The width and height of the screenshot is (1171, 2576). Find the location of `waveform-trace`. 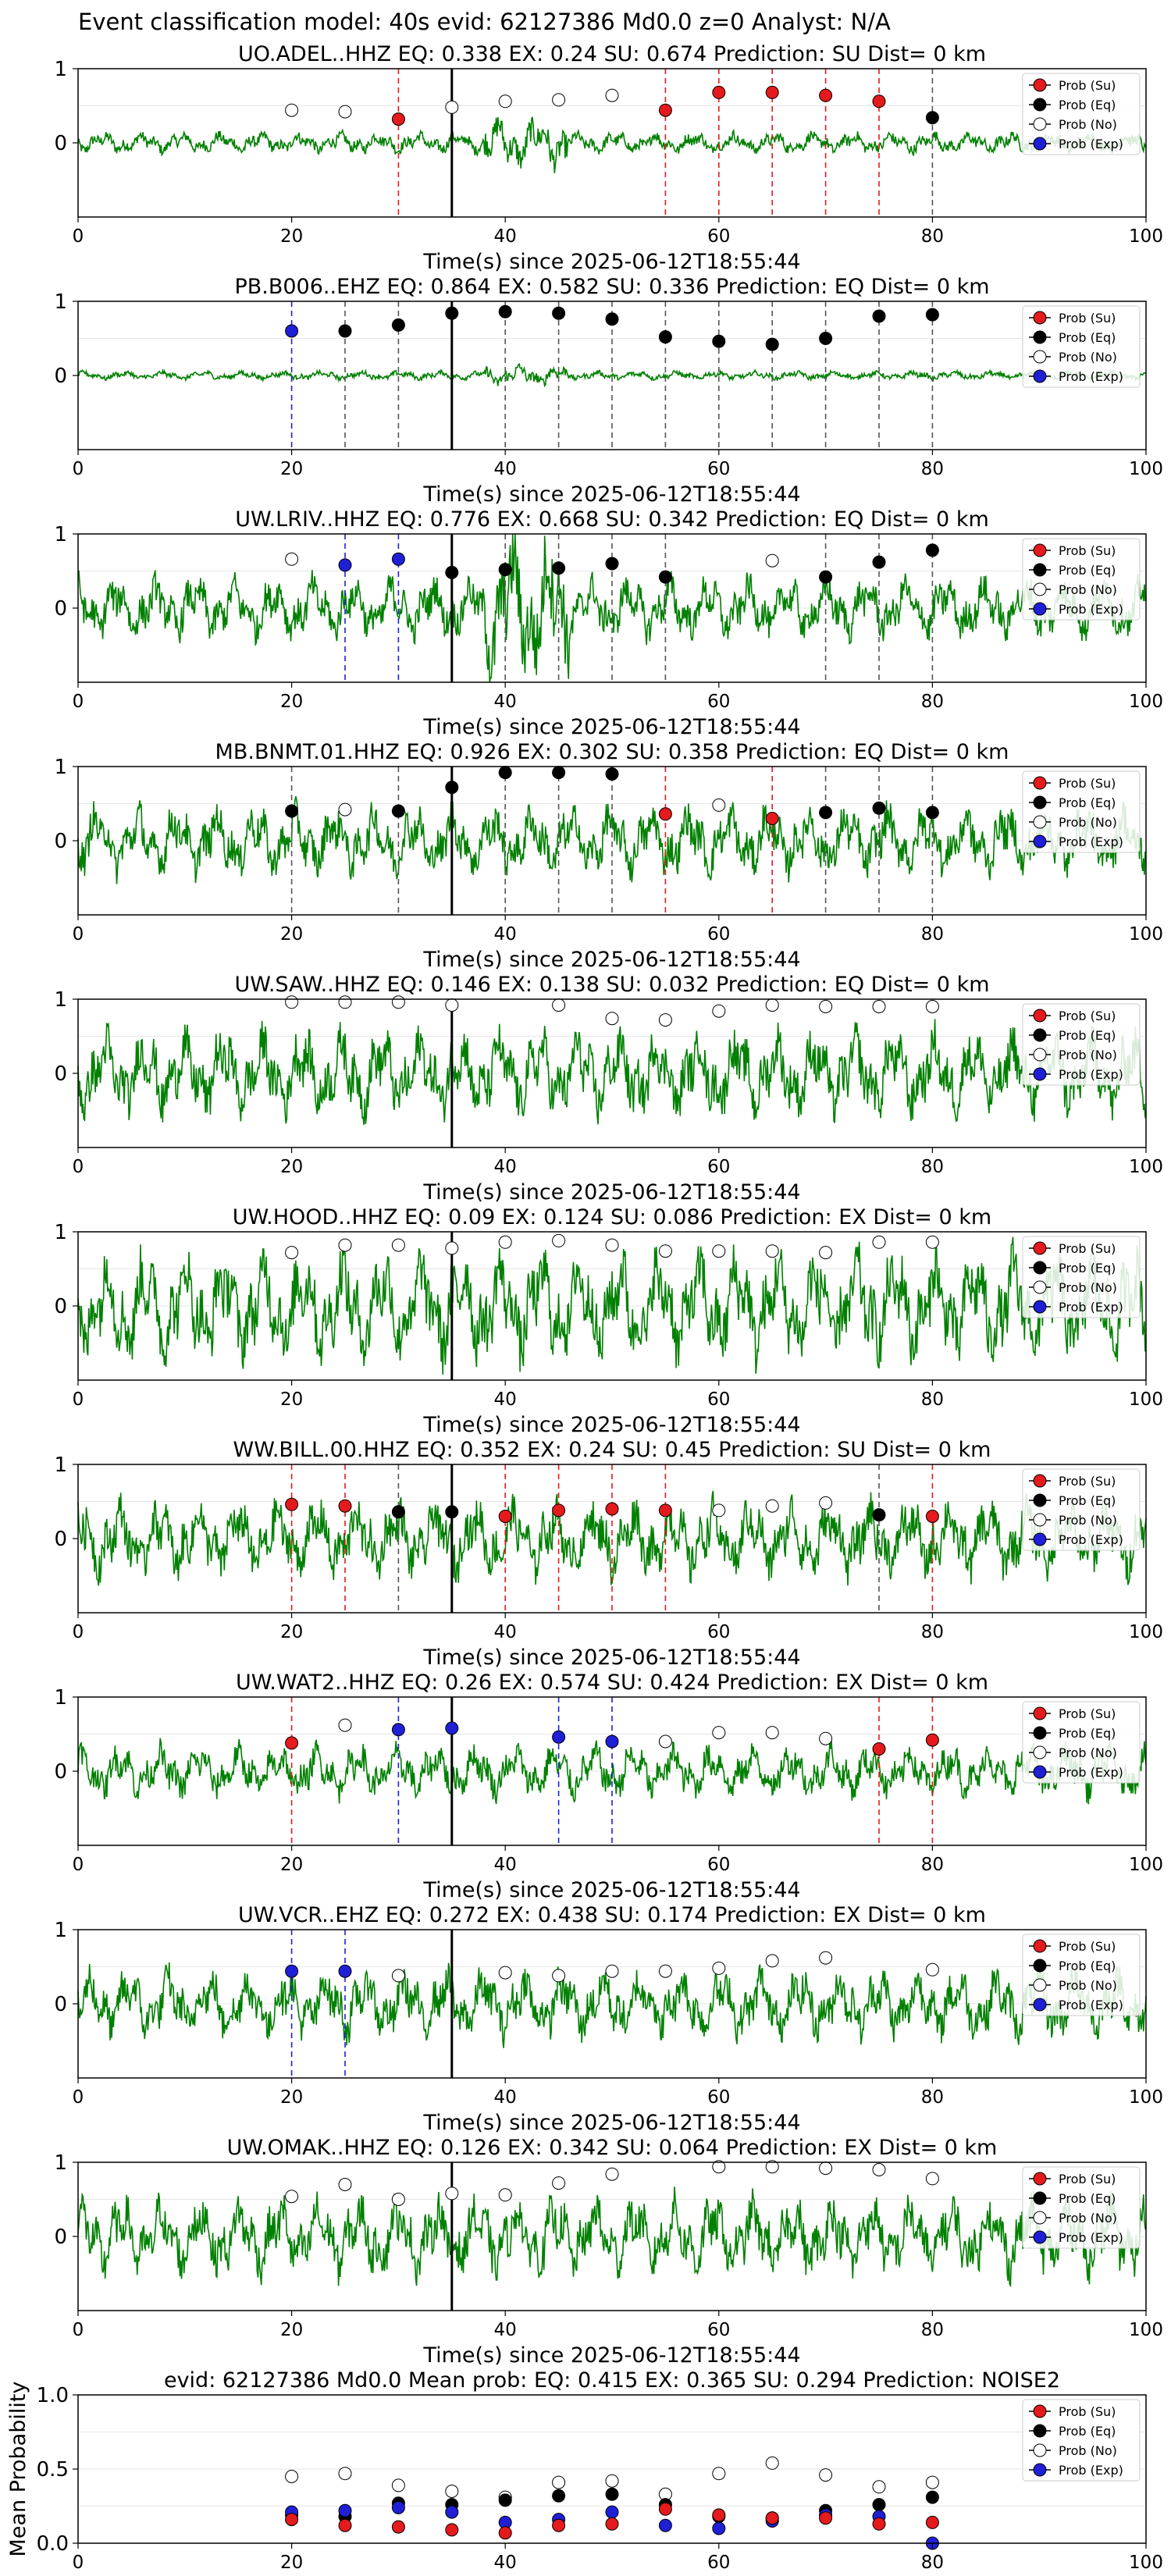

waveform-trace is located at coordinates (612, 374).